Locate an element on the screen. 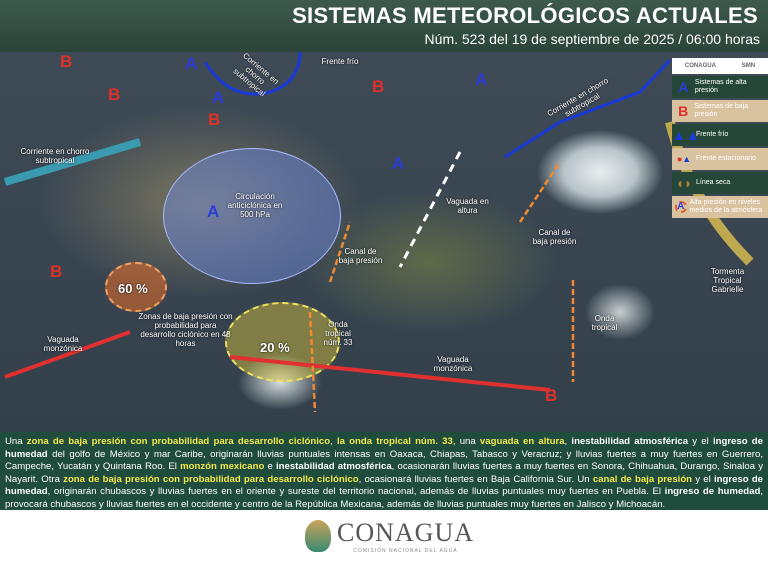  smn-logo: SMN is located at coordinates (748, 66).